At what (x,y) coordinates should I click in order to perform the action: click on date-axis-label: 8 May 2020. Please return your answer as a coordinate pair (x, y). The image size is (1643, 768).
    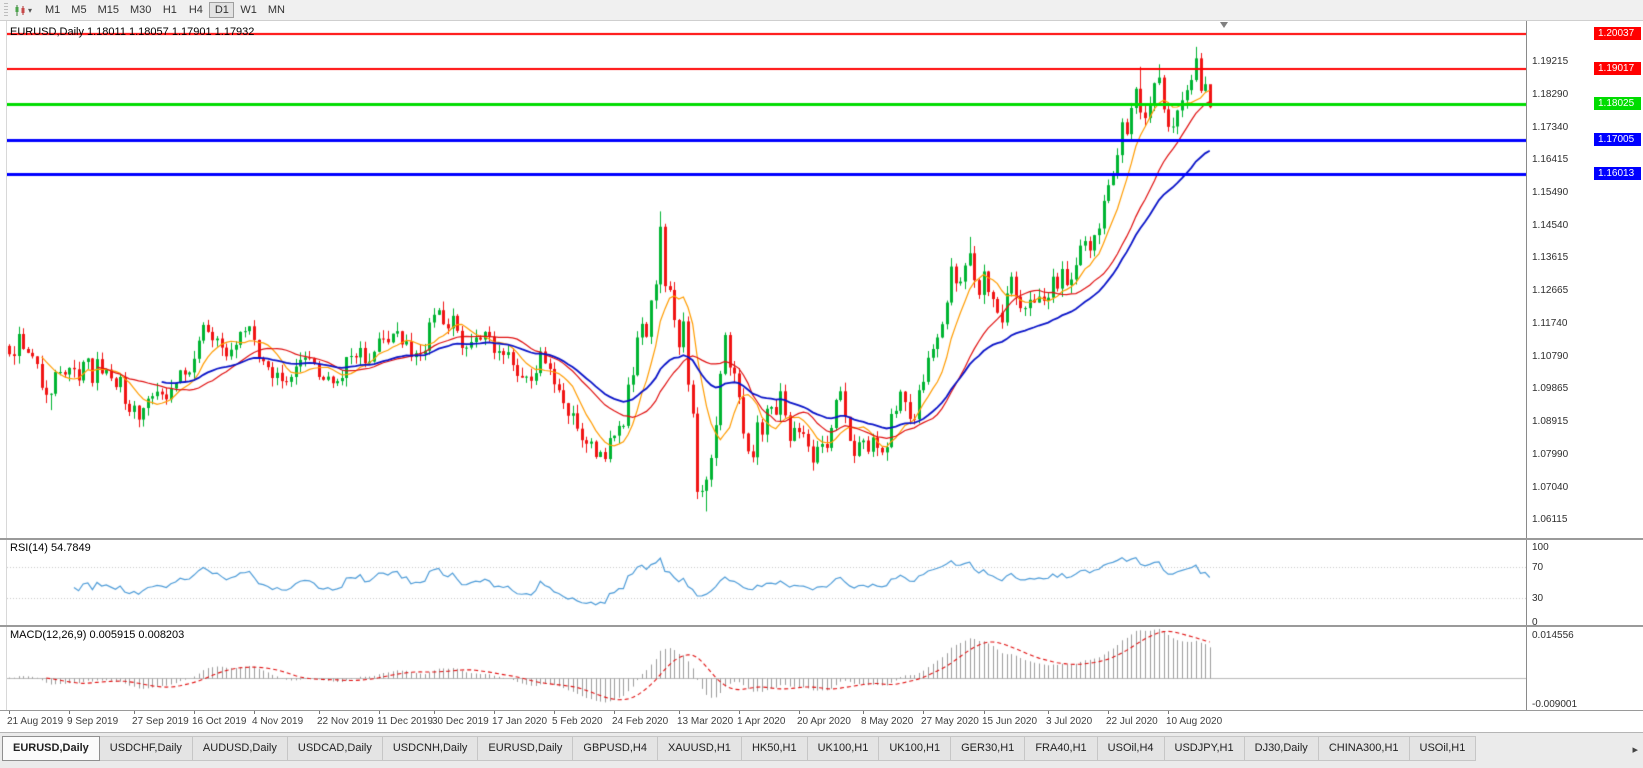
    Looking at the image, I should click on (887, 721).